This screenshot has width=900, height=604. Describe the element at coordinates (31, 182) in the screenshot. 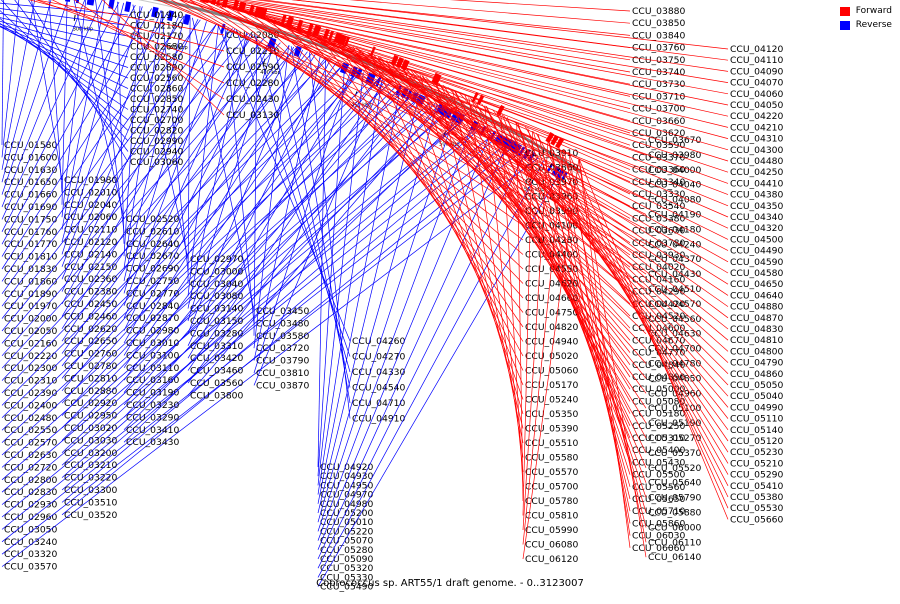

I see `gene-blue-col1-label-3: CCU_01650` at that location.